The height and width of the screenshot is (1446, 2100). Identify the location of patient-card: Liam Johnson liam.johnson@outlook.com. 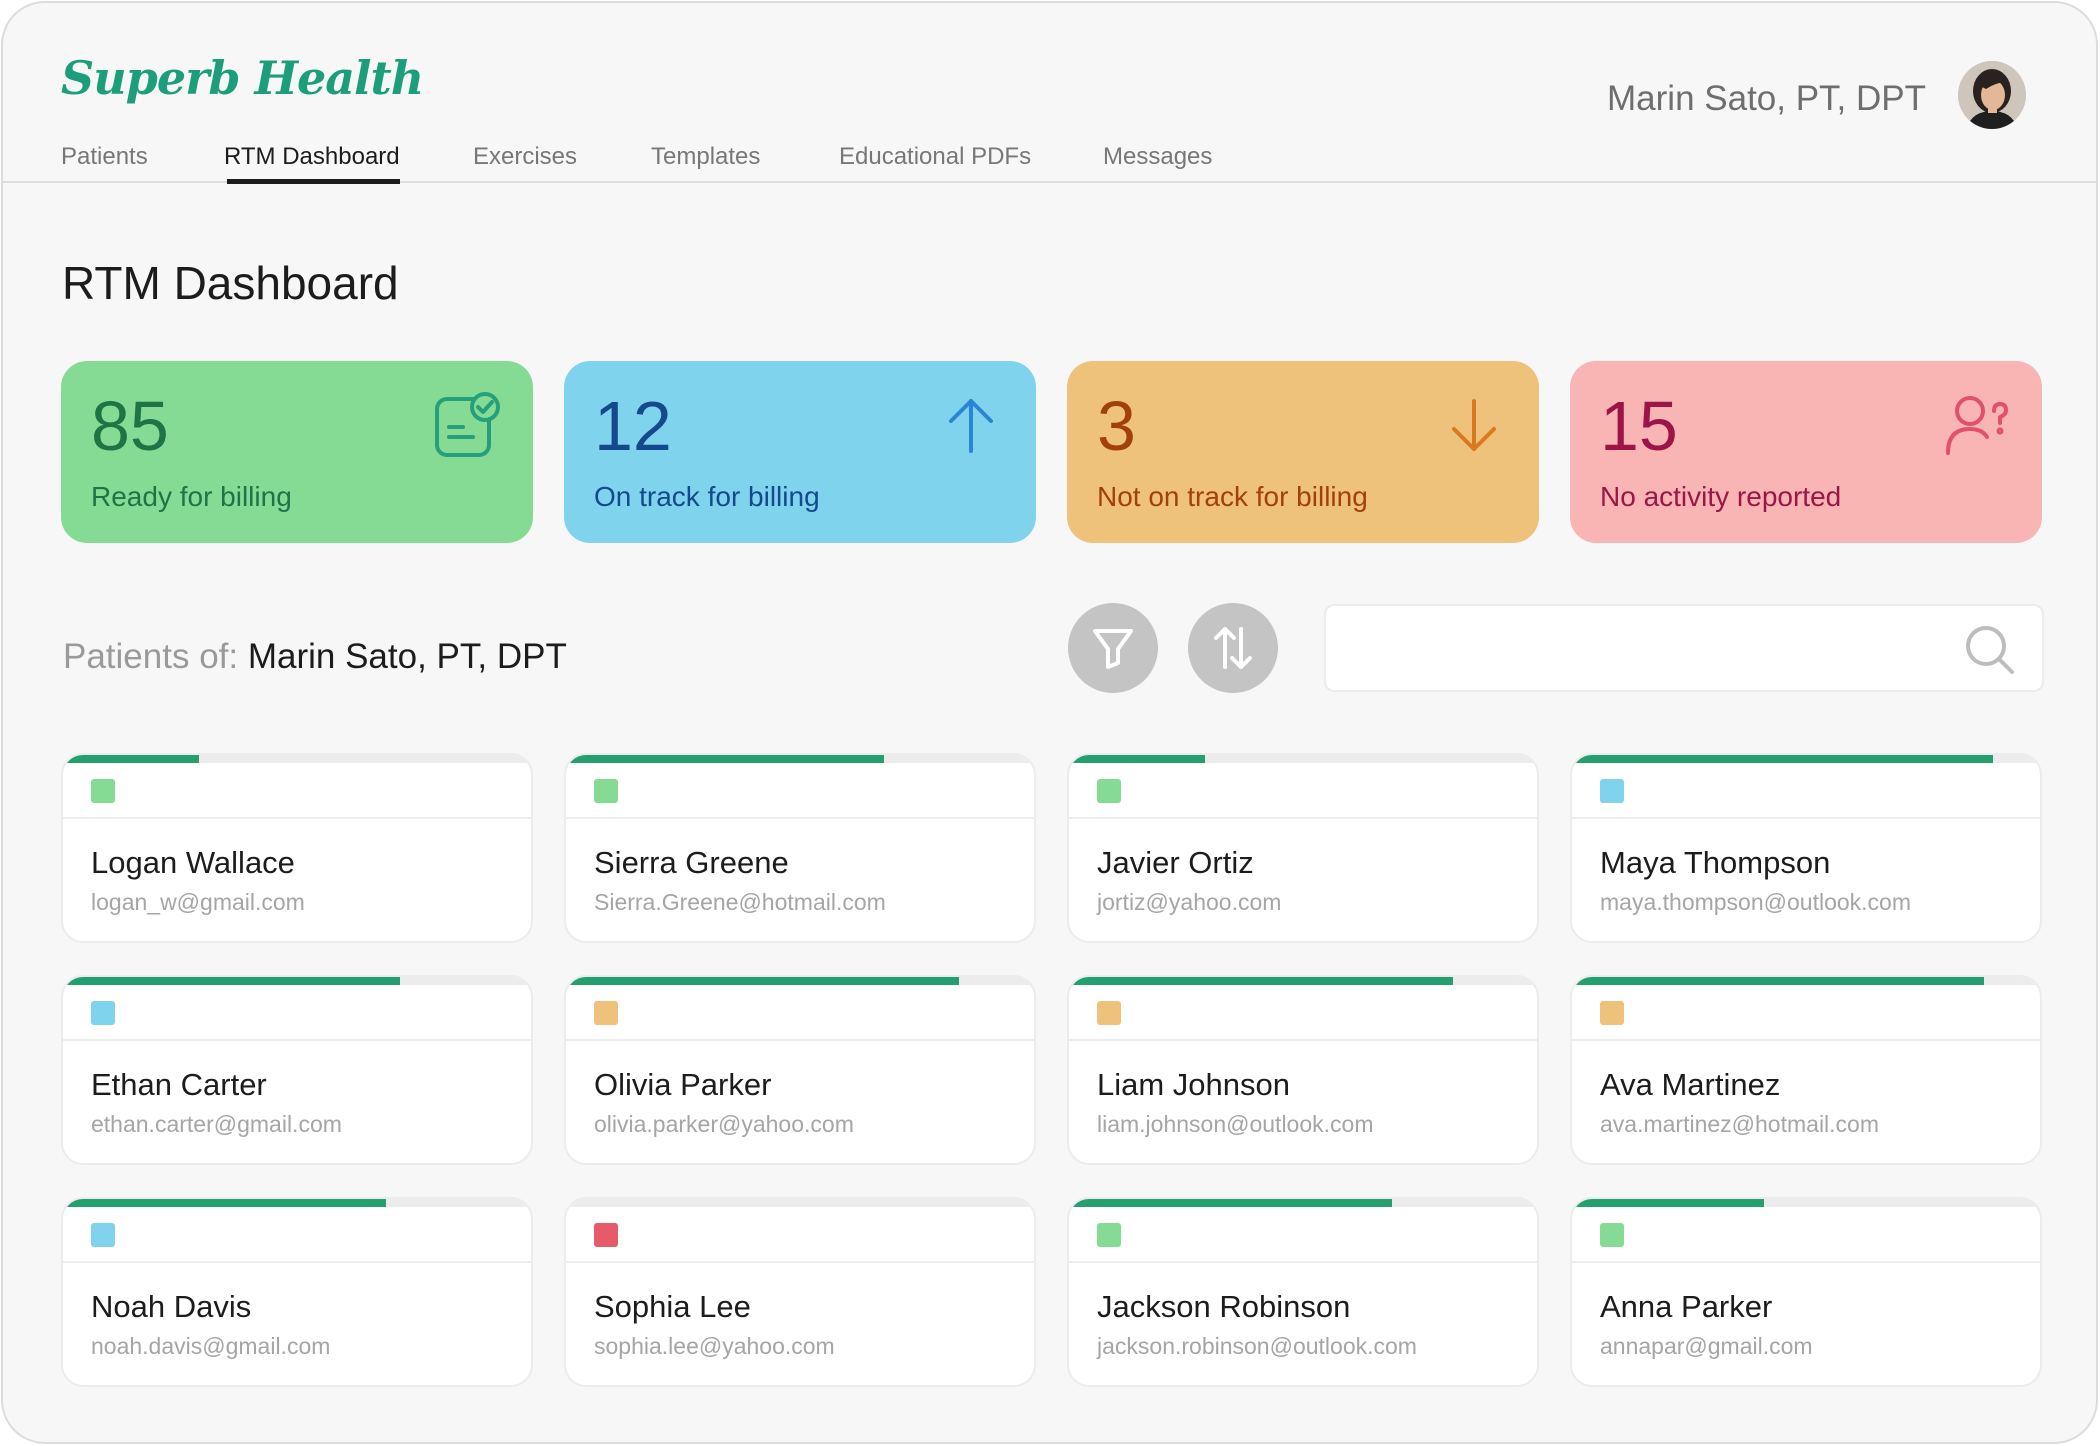
(1303, 1070).